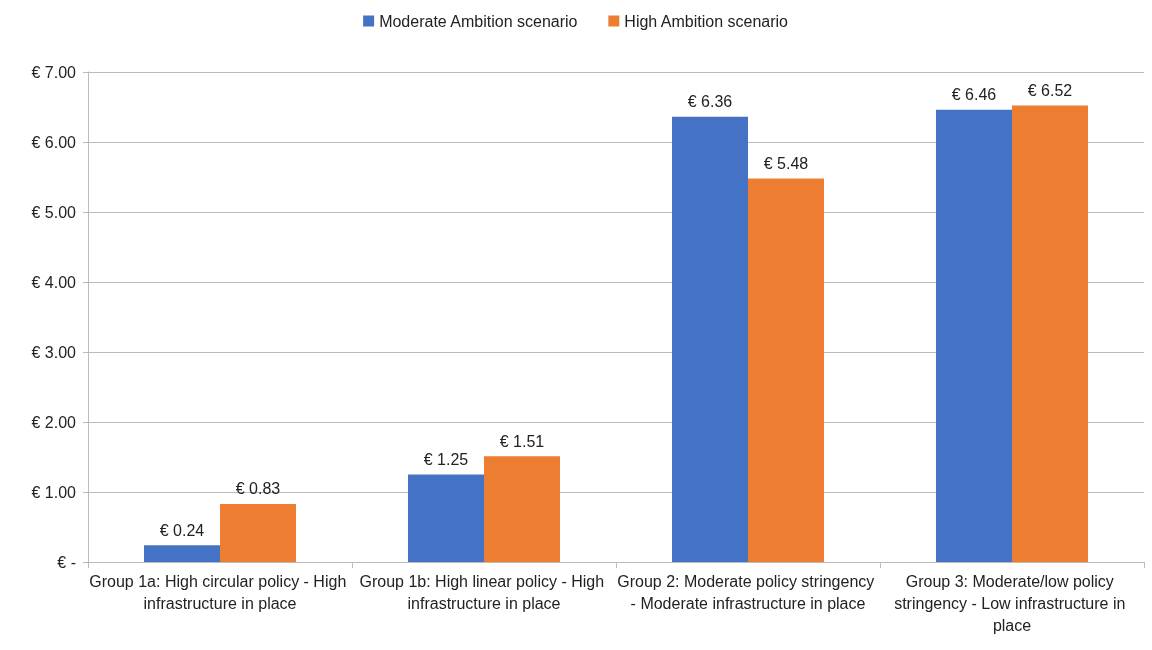  What do you see at coordinates (484, 592) in the screenshot?
I see `x-tick-label: Group 1b: High linear policy - High infrastructure in place` at bounding box center [484, 592].